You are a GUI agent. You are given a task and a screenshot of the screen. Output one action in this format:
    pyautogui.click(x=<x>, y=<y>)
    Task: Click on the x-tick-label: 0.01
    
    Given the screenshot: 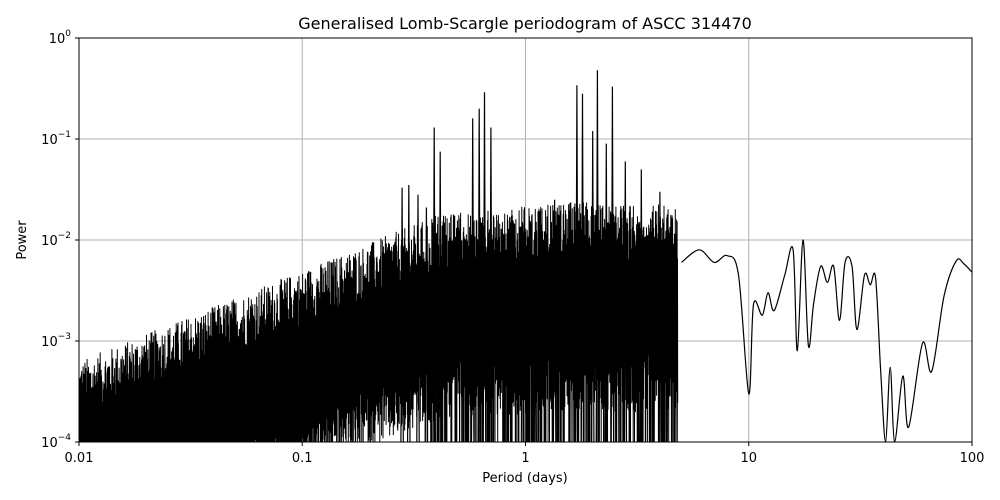 What is the action you would take?
    pyautogui.click(x=79, y=458)
    